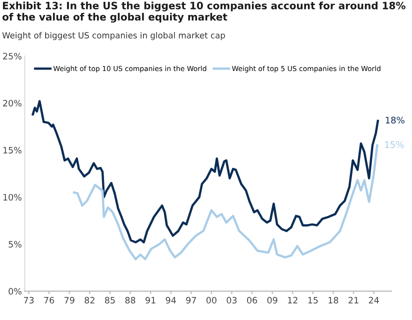  Describe the element at coordinates (353, 300) in the screenshot. I see `x-tick-label: 21` at that location.